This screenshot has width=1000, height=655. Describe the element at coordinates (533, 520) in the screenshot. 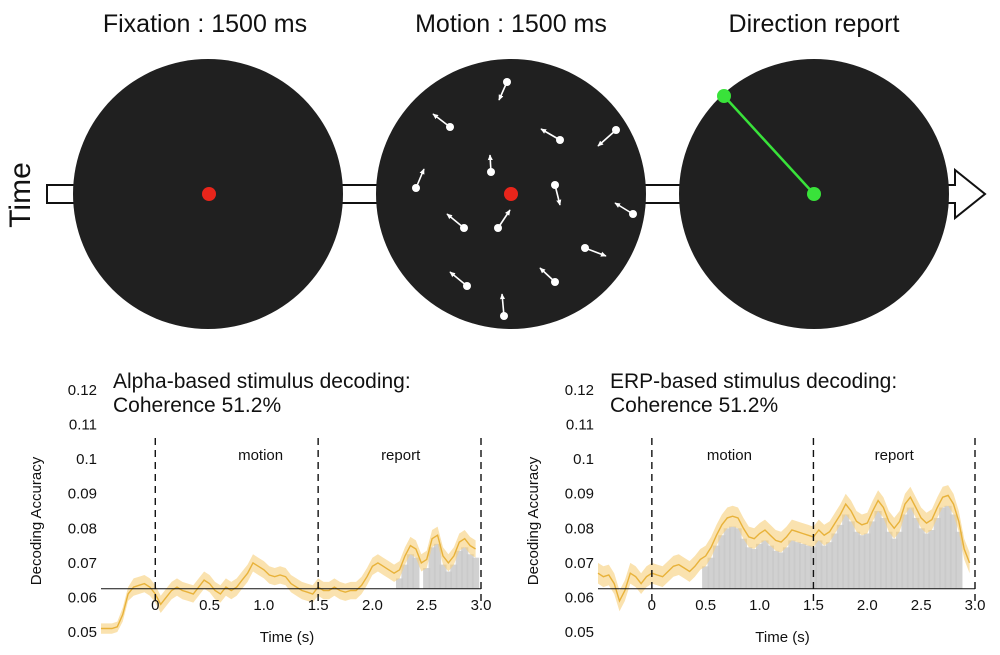

I see `y-axis-label: Decoding Accuracy` at that location.